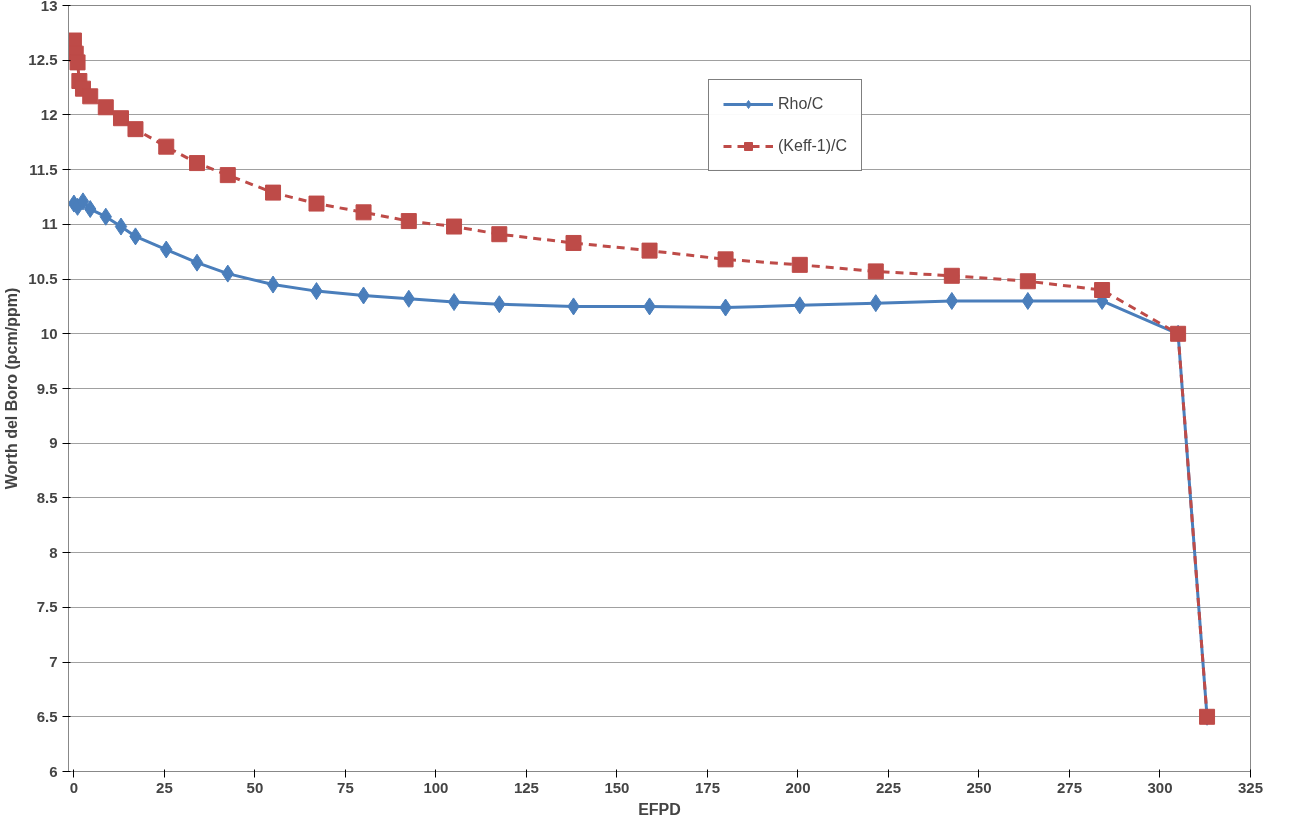  Describe the element at coordinates (74, 787) in the screenshot. I see `x-tick-label: 0` at that location.